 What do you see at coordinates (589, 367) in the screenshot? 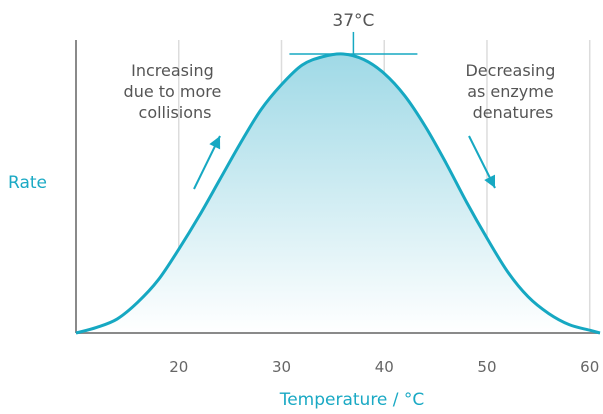
I see `x-tick-label-60: 60` at bounding box center [589, 367].